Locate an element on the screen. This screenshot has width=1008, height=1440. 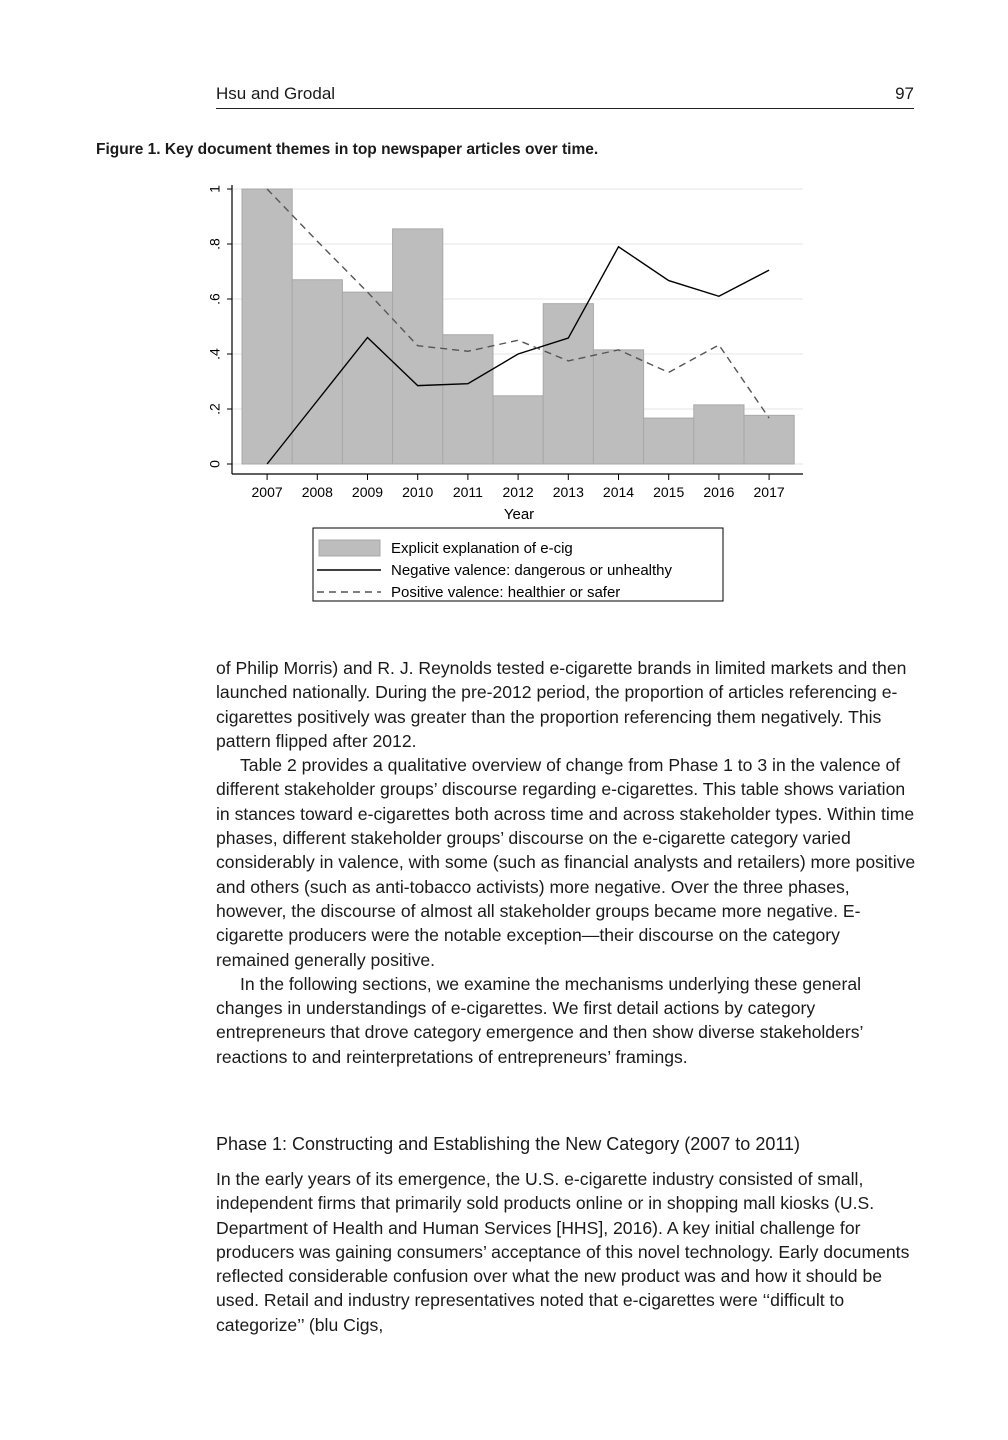
x-tick-label: 2011 is located at coordinates (468, 492).